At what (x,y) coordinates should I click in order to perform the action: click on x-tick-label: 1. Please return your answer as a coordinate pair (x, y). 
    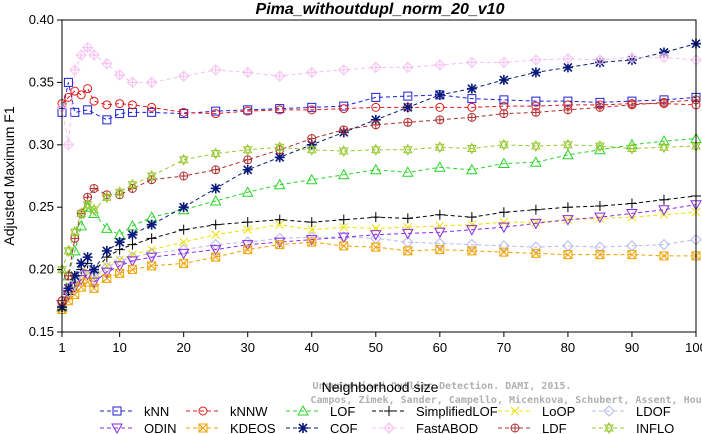
    Looking at the image, I should click on (61, 347).